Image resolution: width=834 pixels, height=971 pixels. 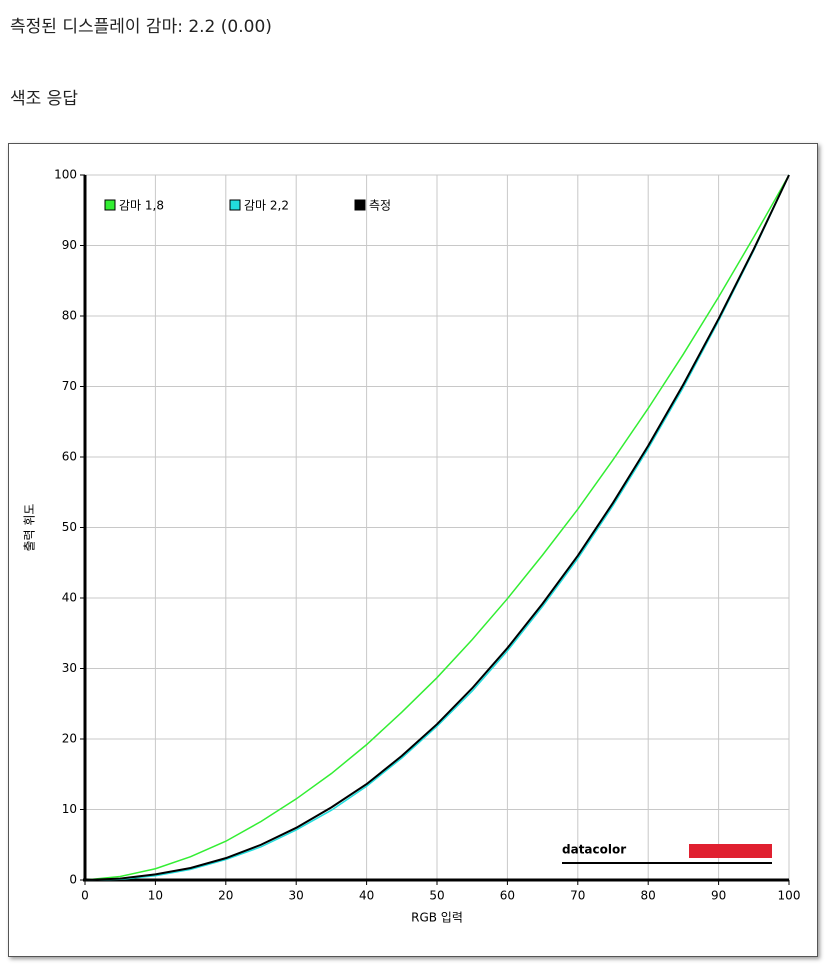 What do you see at coordinates (507, 896) in the screenshot?
I see `x-tick-label: 60` at bounding box center [507, 896].